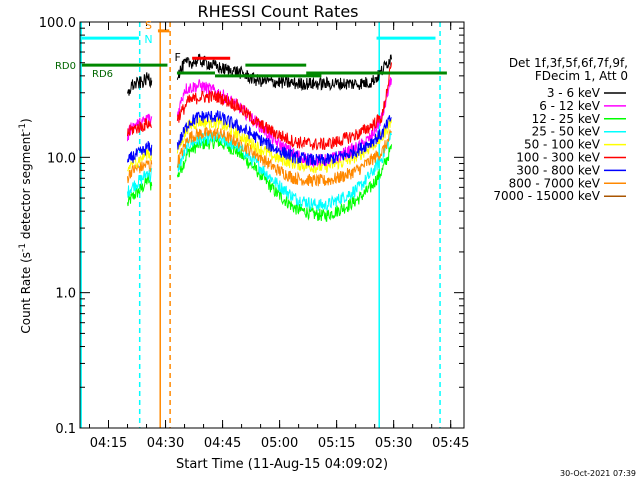  What do you see at coordinates (178, 57) in the screenshot?
I see `flag-letter-f: F` at bounding box center [178, 57].